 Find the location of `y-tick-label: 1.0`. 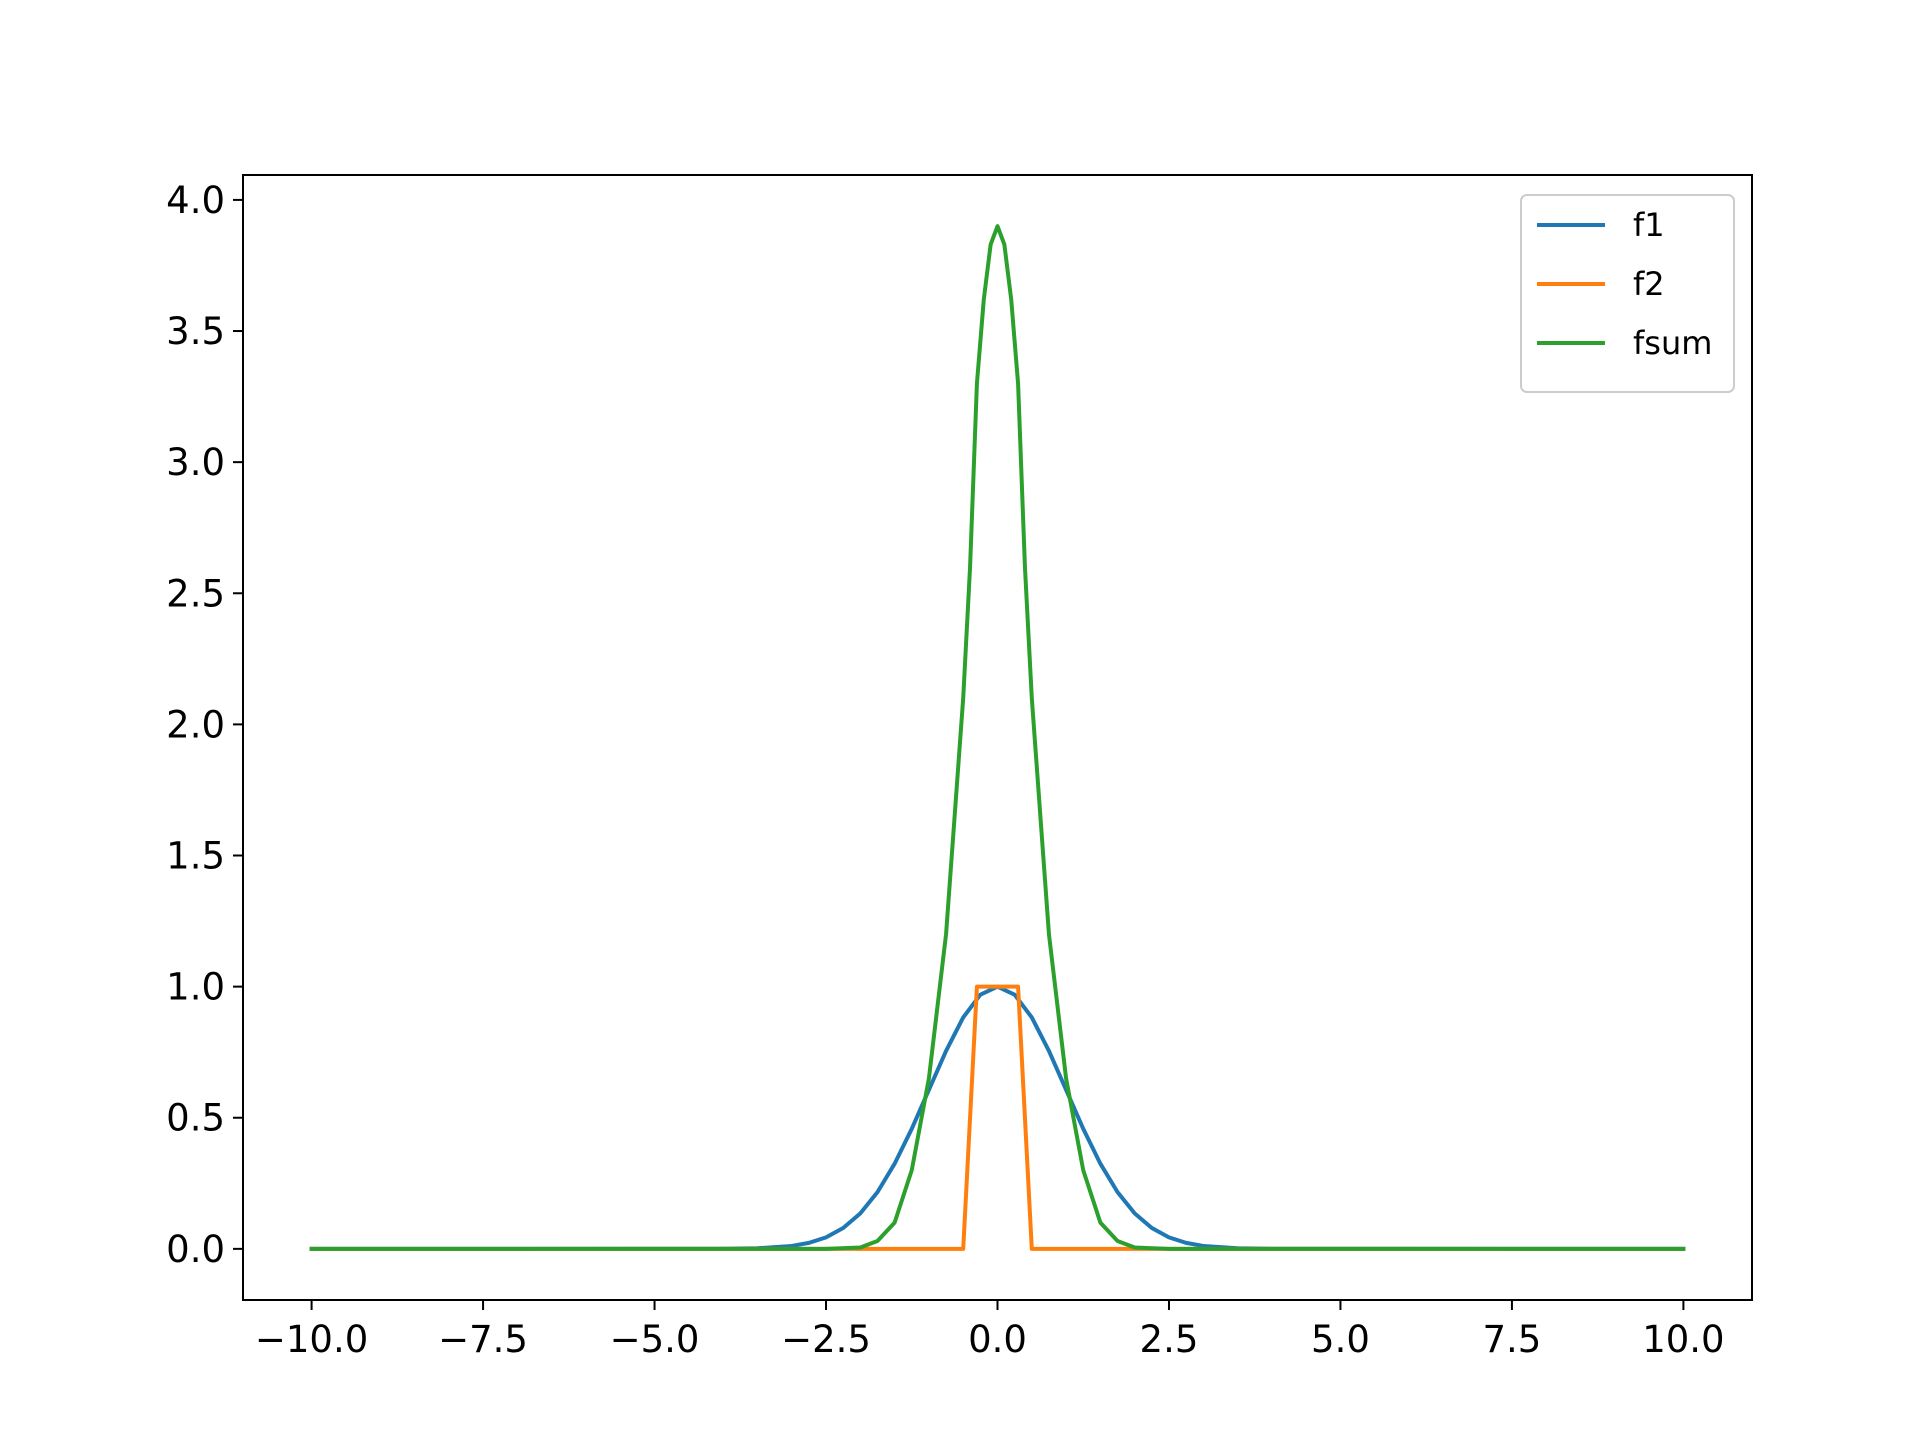

y-tick-label: 1.0 is located at coordinates (195, 987).